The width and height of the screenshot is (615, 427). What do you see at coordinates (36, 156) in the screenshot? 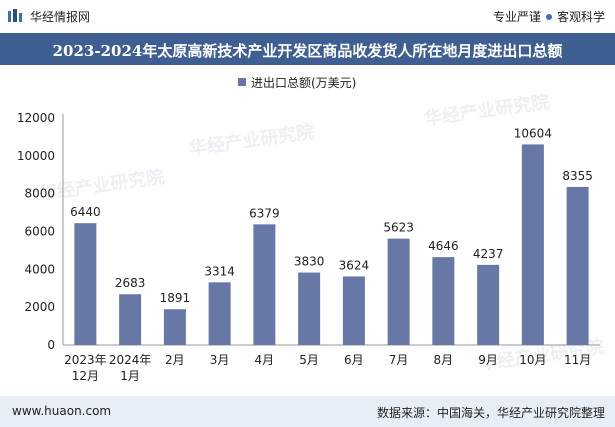
I see `y-tick-label: 10000` at bounding box center [36, 156].